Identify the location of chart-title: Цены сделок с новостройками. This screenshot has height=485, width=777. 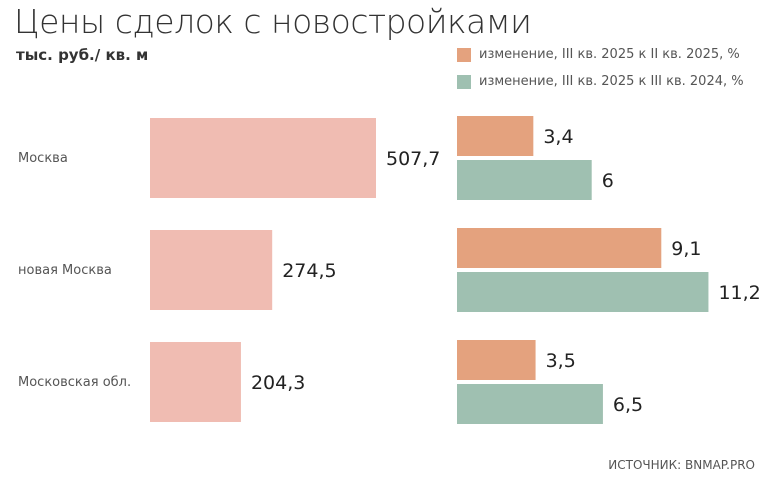
(273, 21).